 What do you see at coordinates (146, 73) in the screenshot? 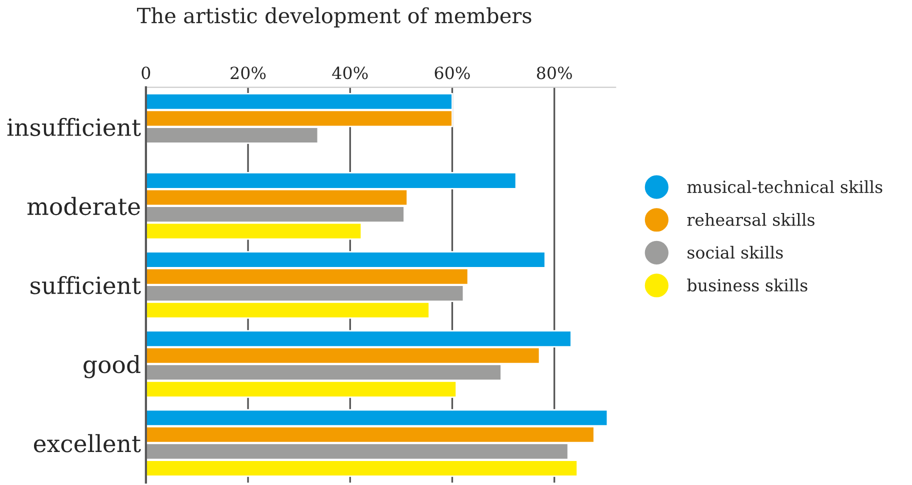
I see `x-tick-label: 0` at bounding box center [146, 73].